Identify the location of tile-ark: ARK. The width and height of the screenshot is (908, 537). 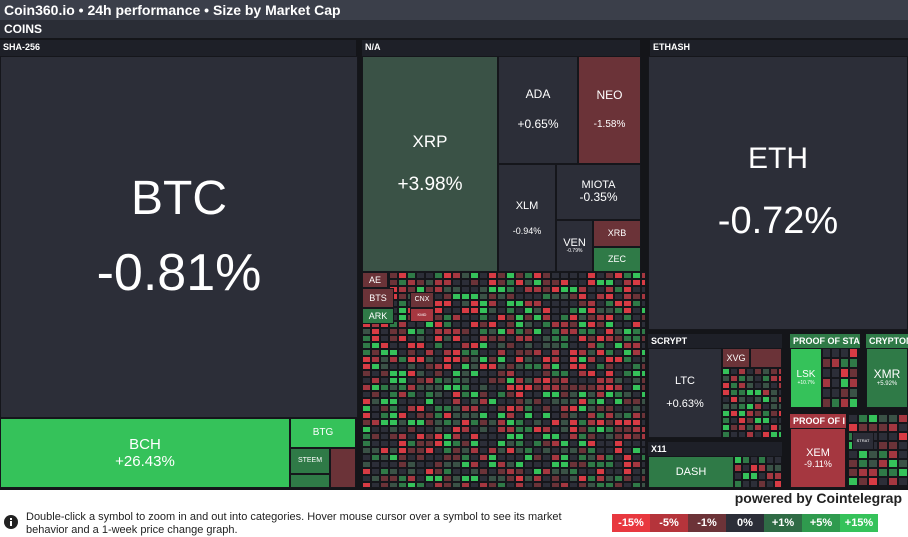
(378, 316).